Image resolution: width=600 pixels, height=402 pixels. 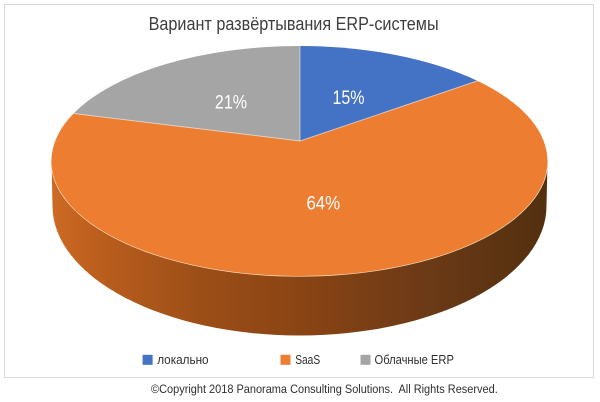 I want to click on svg-text: 15%, so click(x=349, y=98).